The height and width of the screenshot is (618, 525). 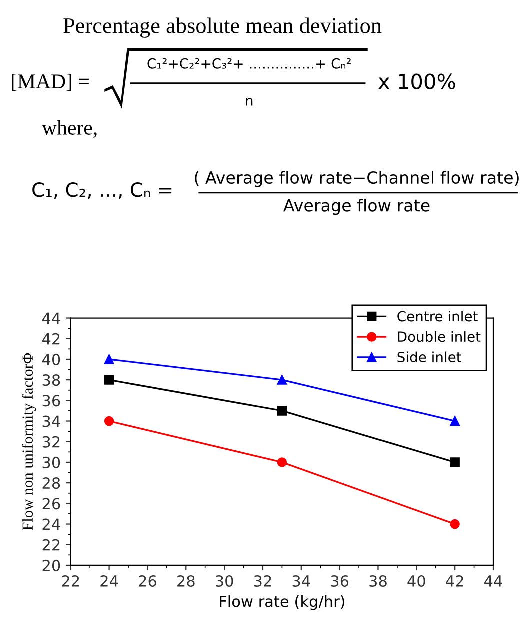 I want to click on y-tick-label: 32, so click(x=51, y=442).